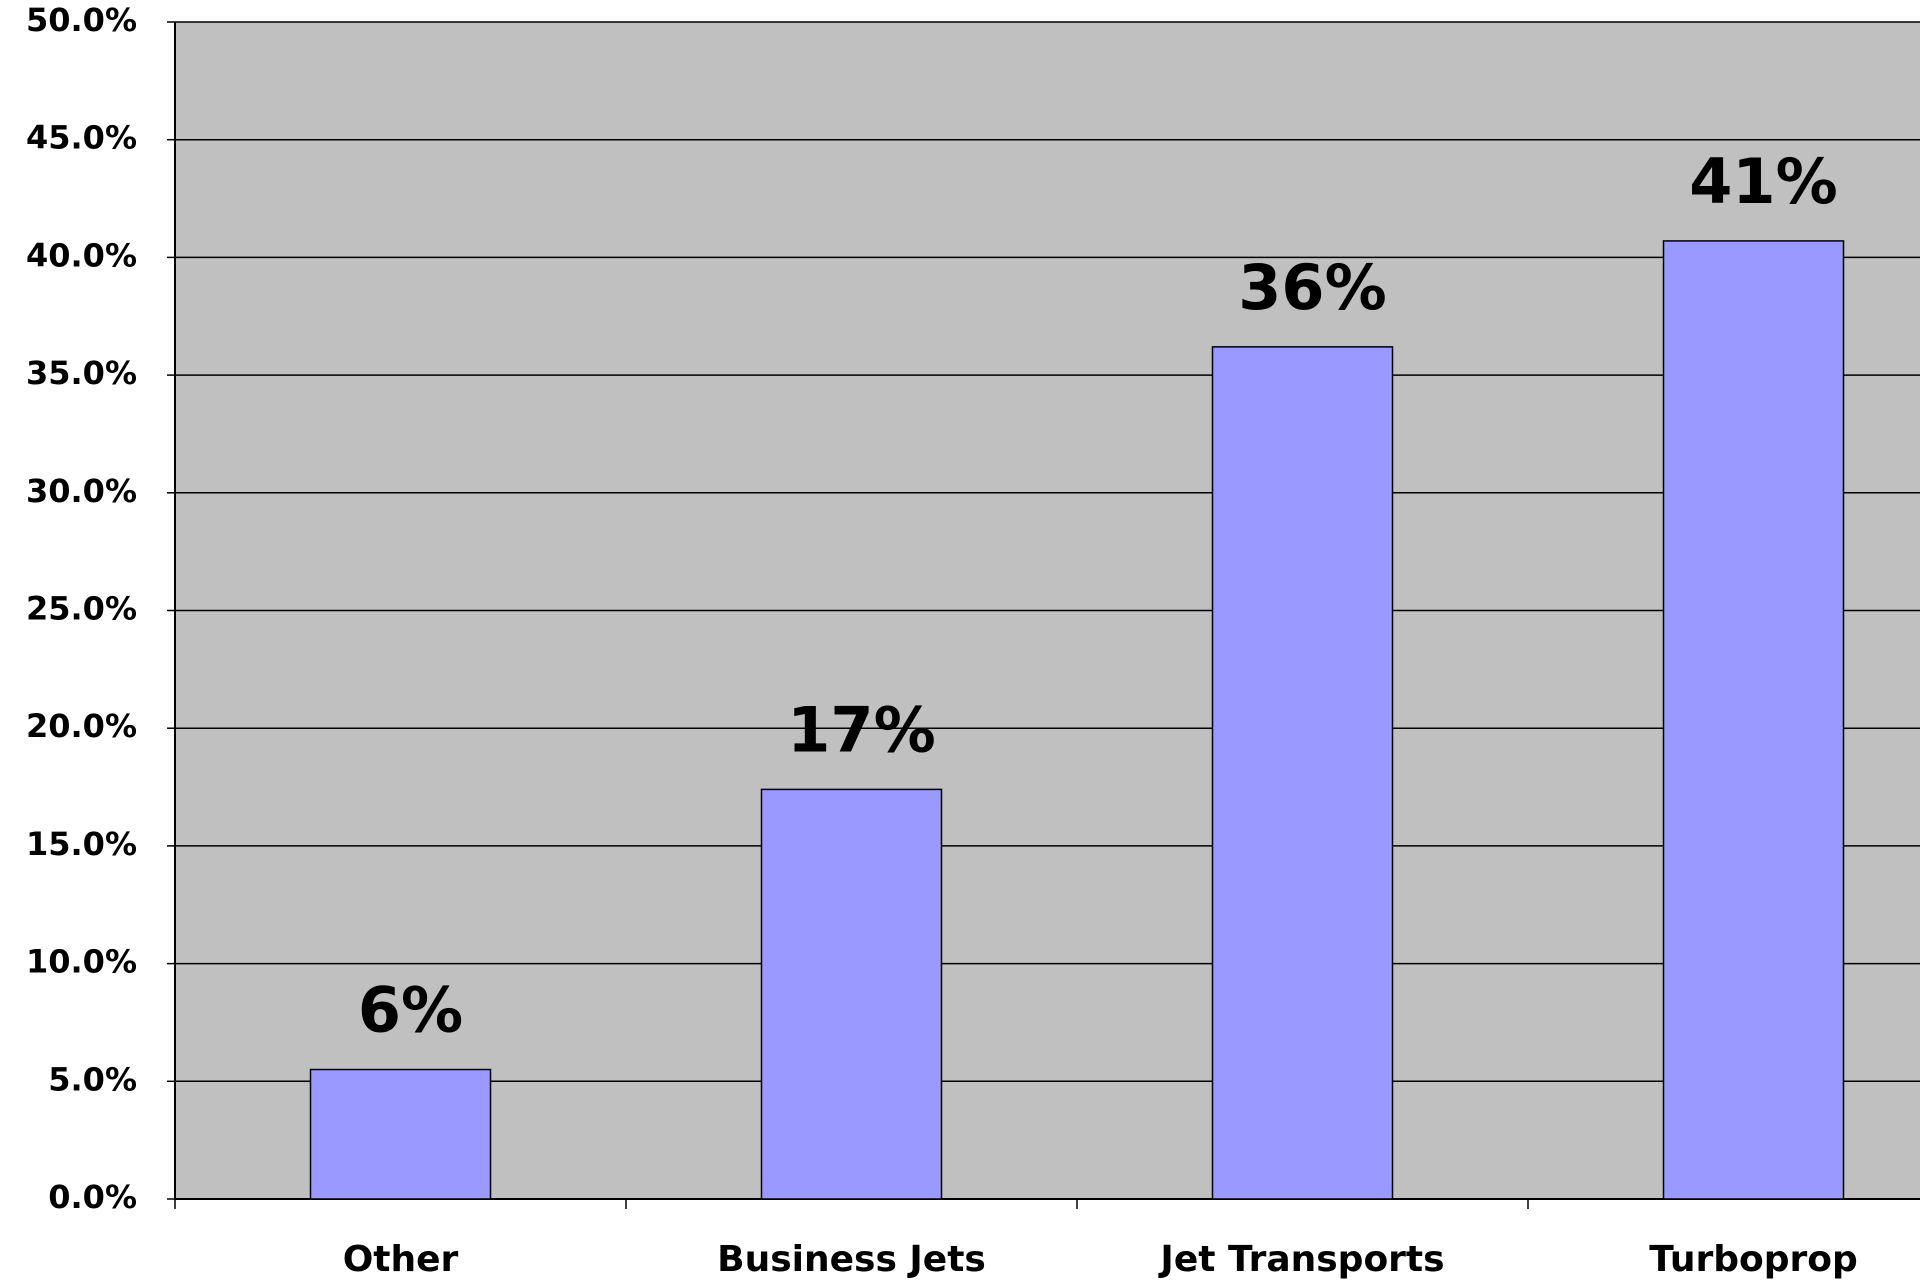 Image resolution: width=1920 pixels, height=1281 pixels. Describe the element at coordinates (1753, 1259) in the screenshot. I see `x-tick-label: Turboprop` at that location.